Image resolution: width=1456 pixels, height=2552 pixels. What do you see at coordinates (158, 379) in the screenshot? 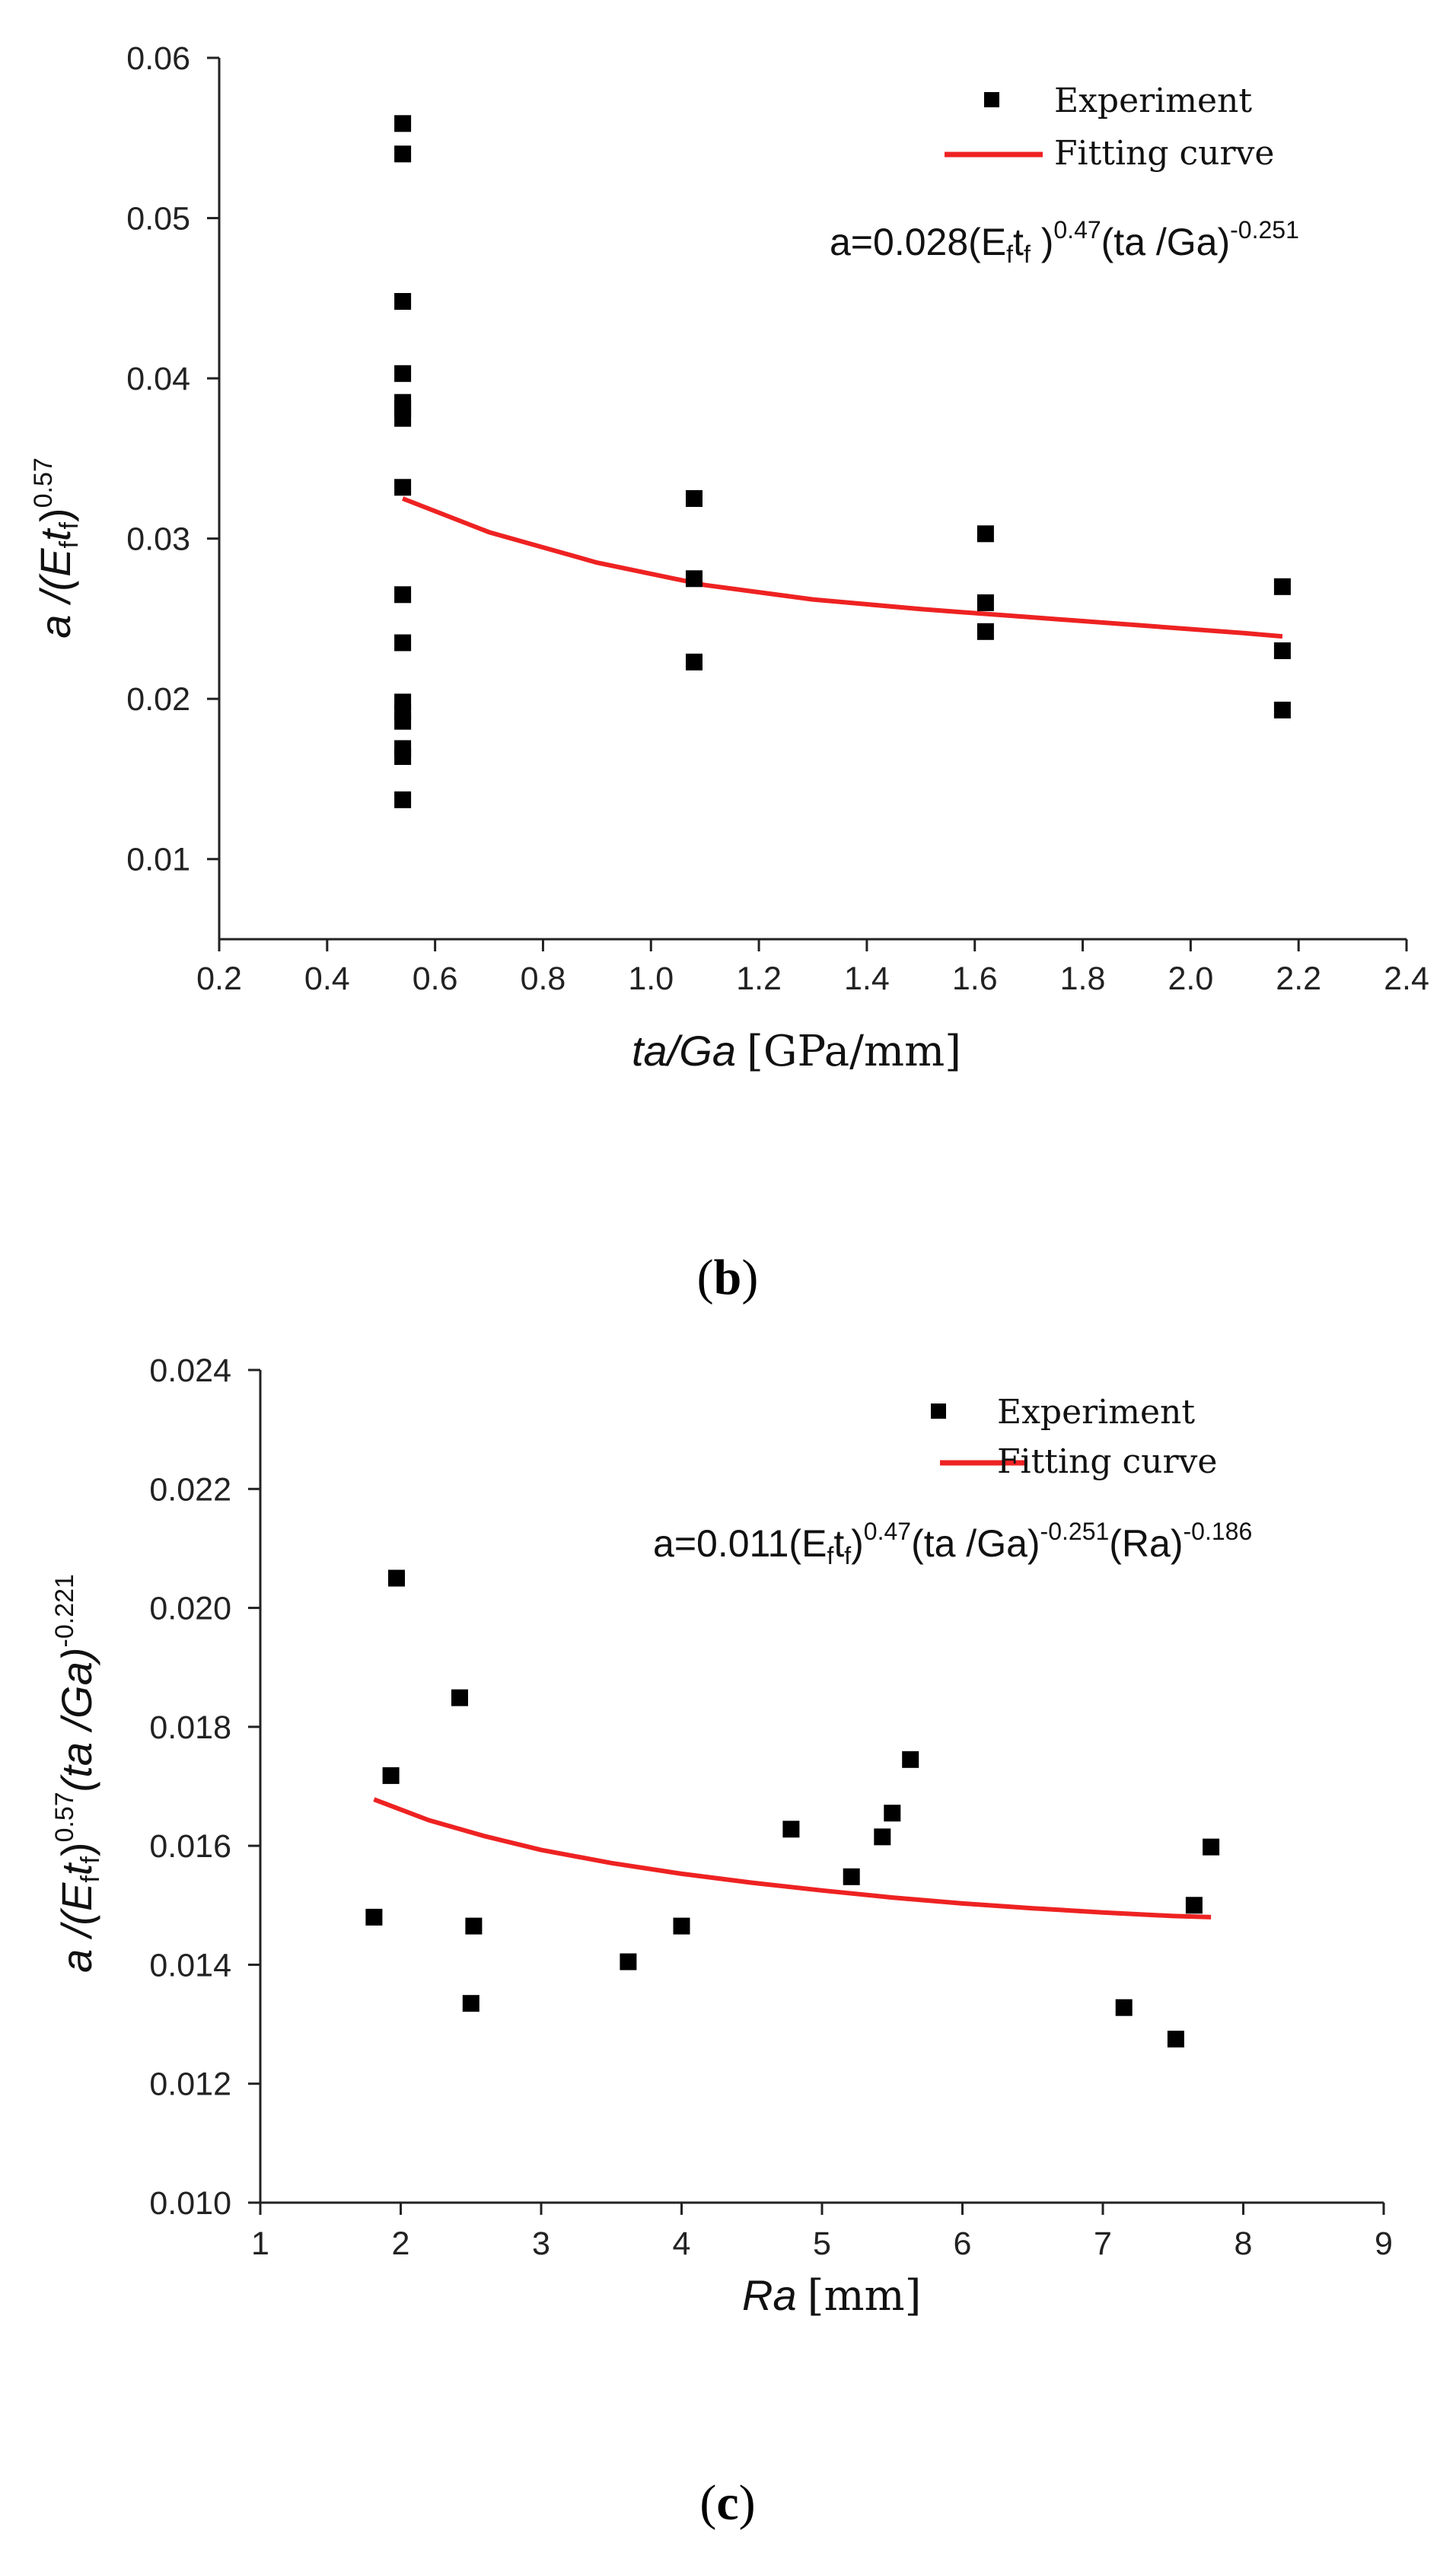
I see `y-tick-label: 0.04` at bounding box center [158, 379].